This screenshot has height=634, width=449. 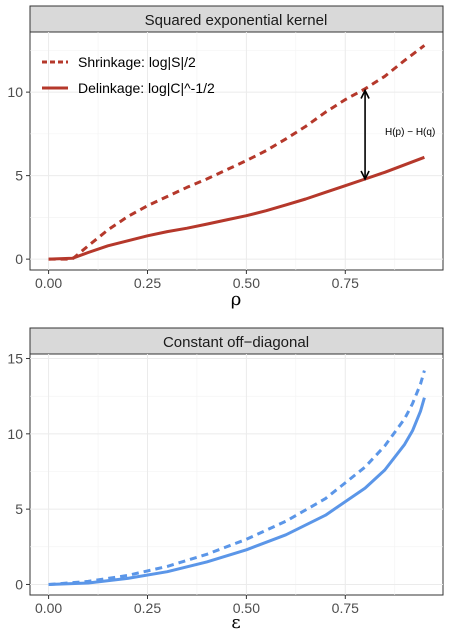 I want to click on panel-2-strip, so click(x=236, y=341).